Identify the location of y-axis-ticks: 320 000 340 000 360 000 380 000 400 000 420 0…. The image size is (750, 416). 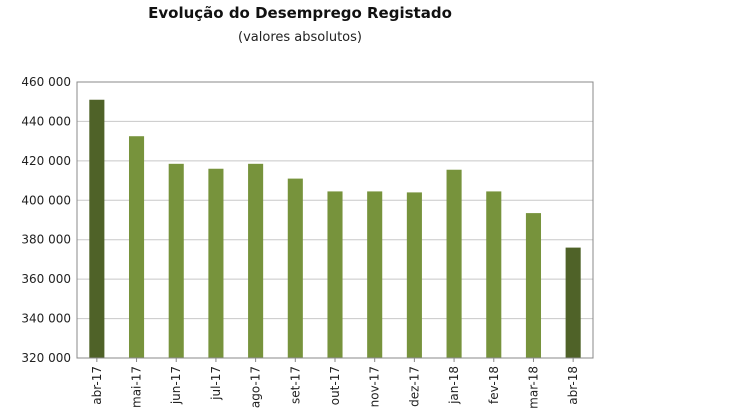
(46, 220).